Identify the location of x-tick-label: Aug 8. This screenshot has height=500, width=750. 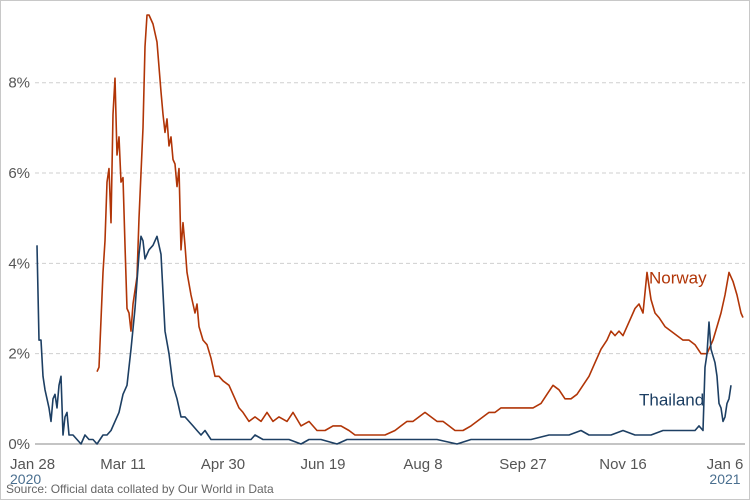
(422, 464).